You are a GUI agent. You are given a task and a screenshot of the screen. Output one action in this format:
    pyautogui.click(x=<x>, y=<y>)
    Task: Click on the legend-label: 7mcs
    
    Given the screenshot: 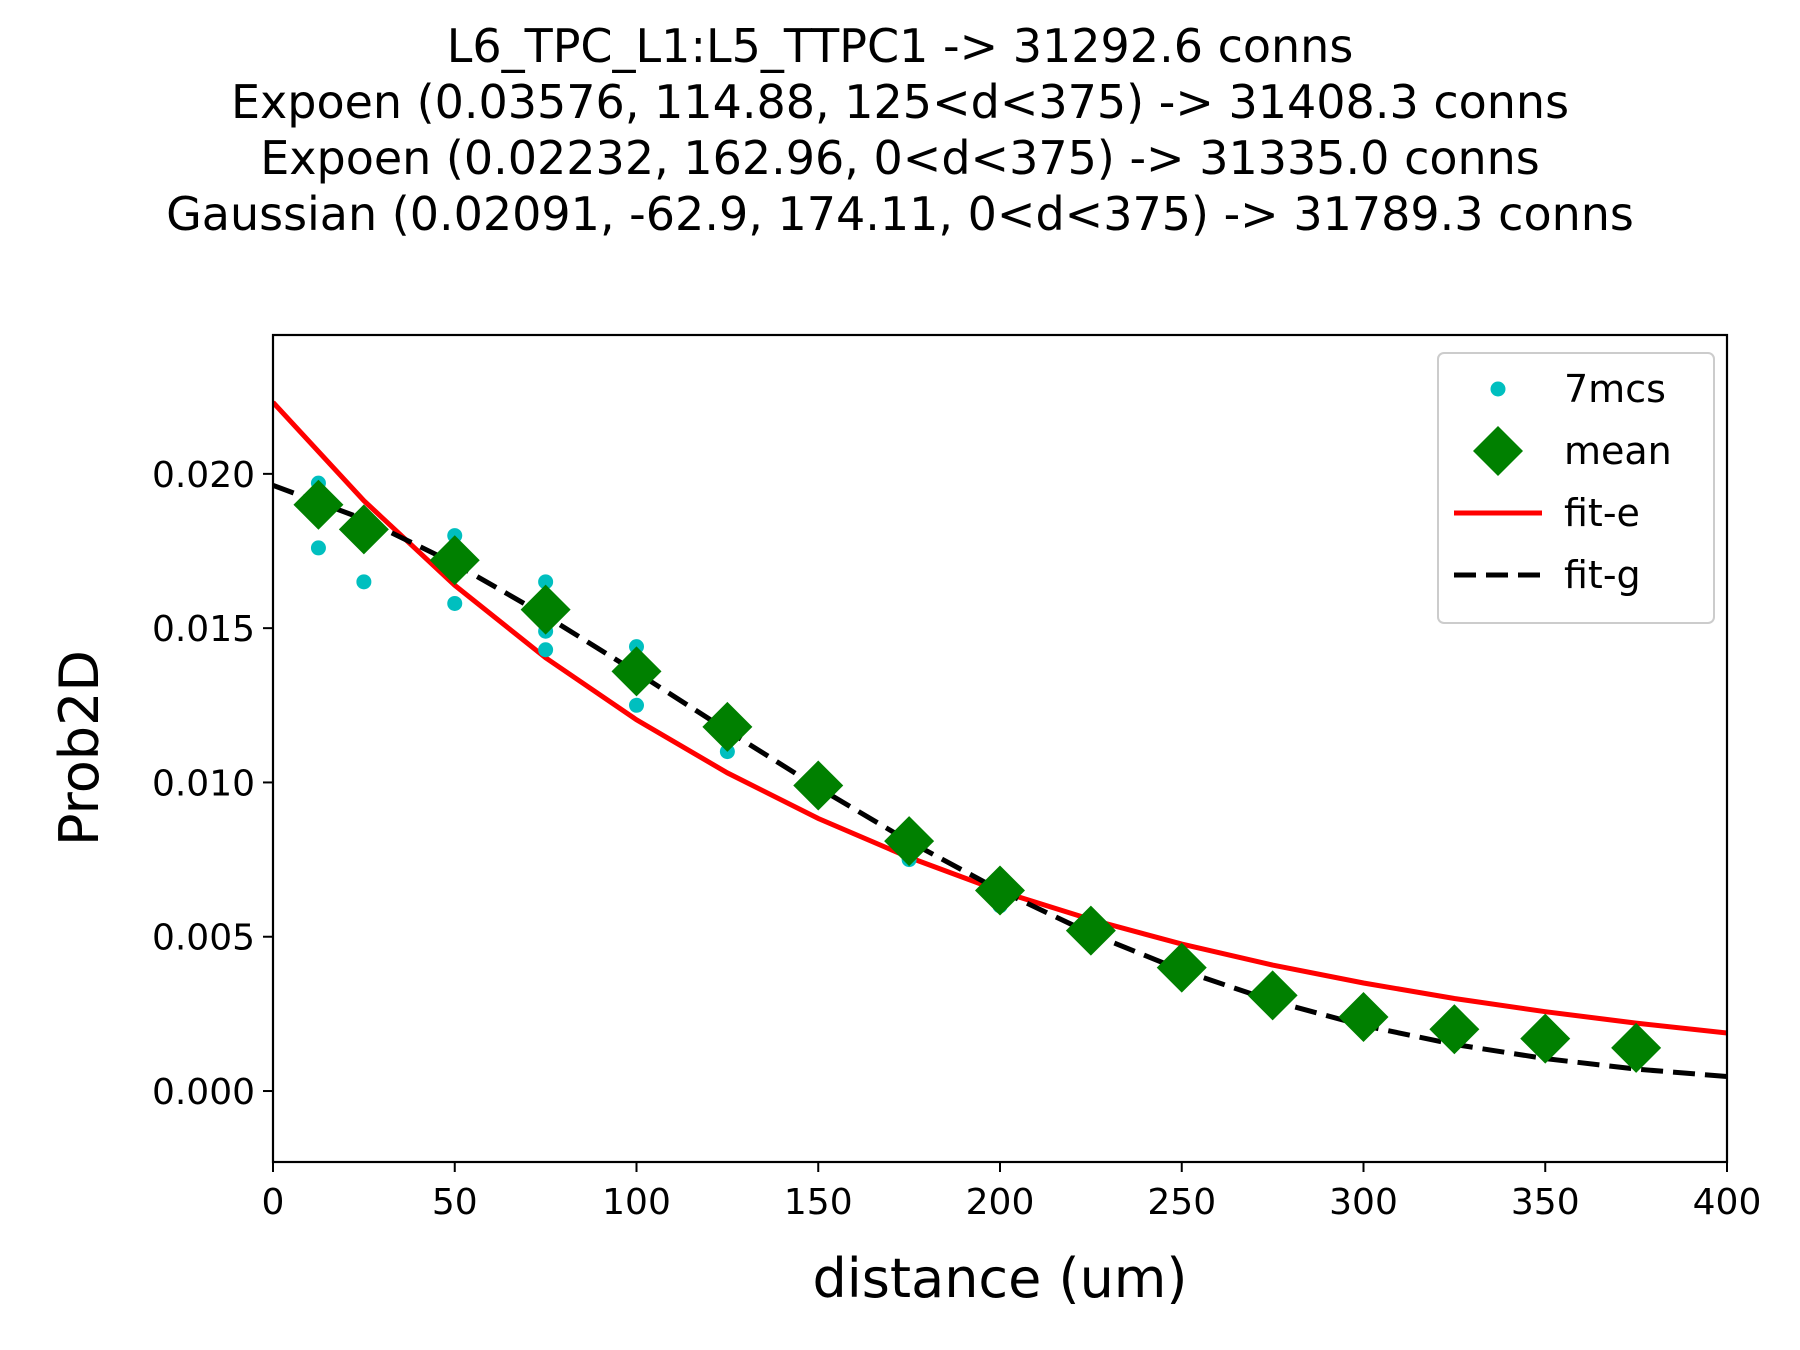 What is the action you would take?
    pyautogui.click(x=1615, y=389)
    